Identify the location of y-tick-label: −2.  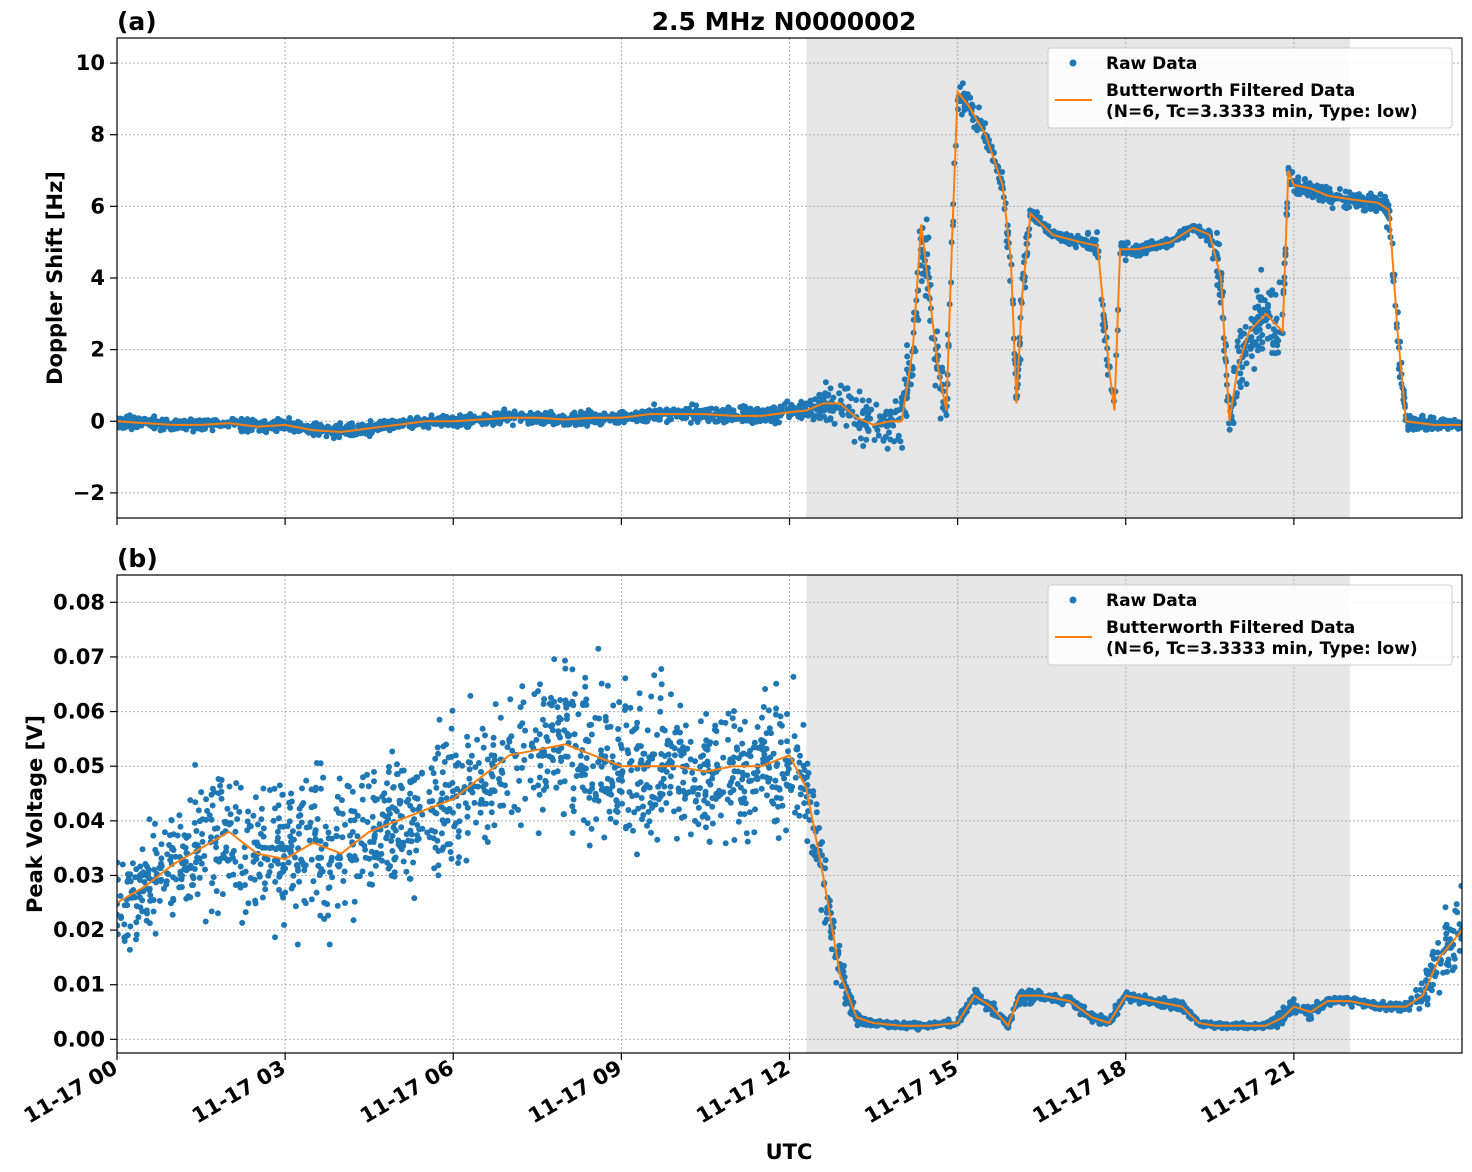
(89, 493).